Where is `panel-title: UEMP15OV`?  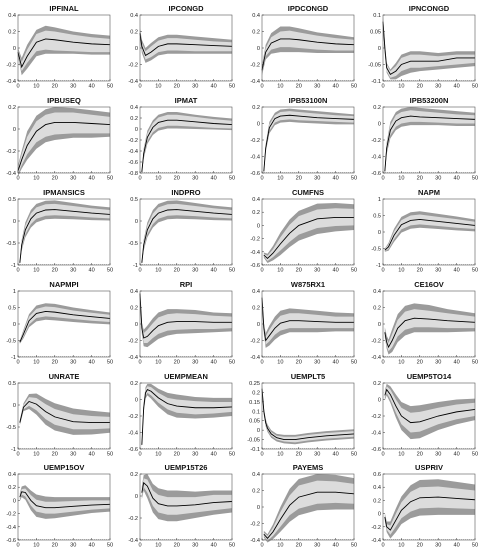 panel-title: UEMP15OV is located at coordinates (64, 467).